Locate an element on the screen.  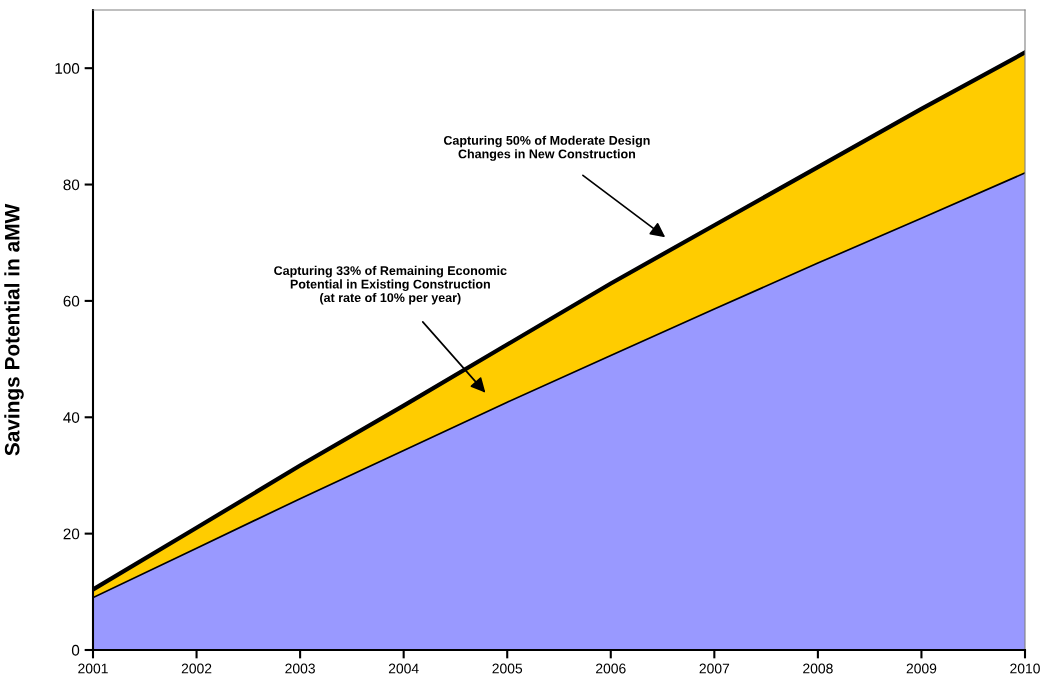
x-tick-label: 2006 is located at coordinates (611, 668).